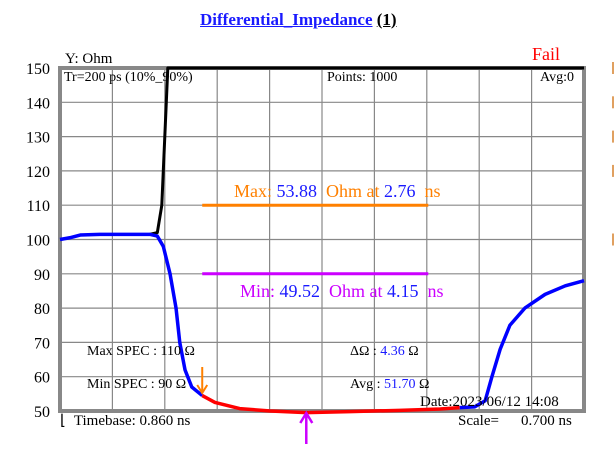 This screenshot has height=462, width=616. Describe the element at coordinates (365, 384) in the screenshot. I see `avg-label: Avg :` at that location.